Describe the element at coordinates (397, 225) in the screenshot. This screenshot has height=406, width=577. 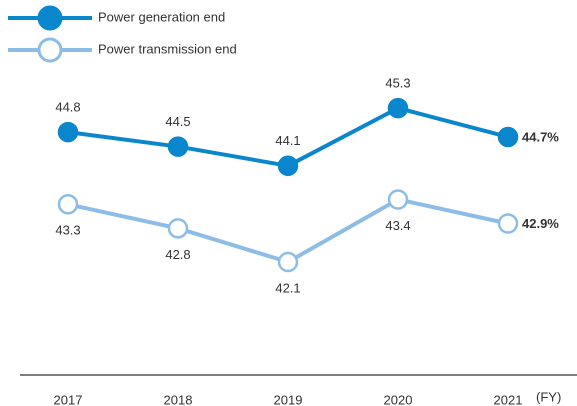
I see `data-label: 43.4` at that location.